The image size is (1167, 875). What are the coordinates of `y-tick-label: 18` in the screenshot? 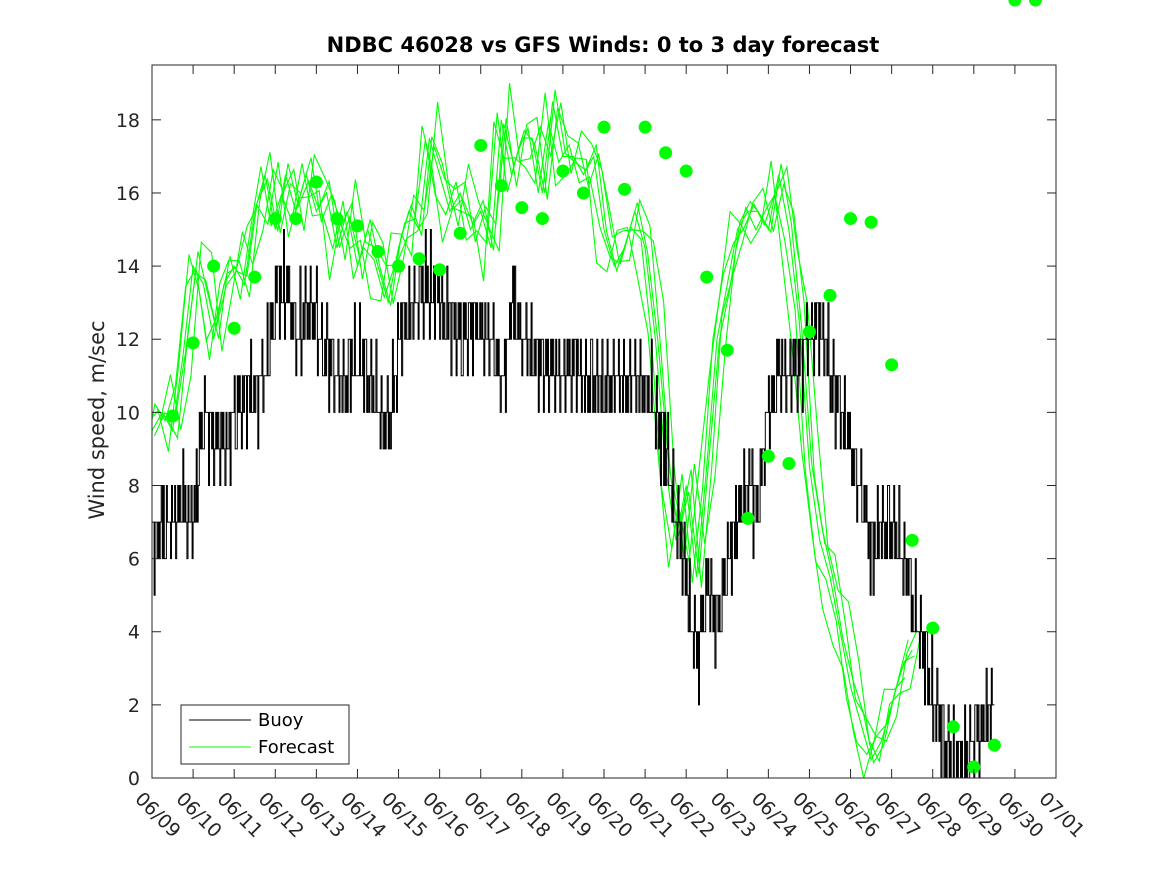 It's located at (128, 121).